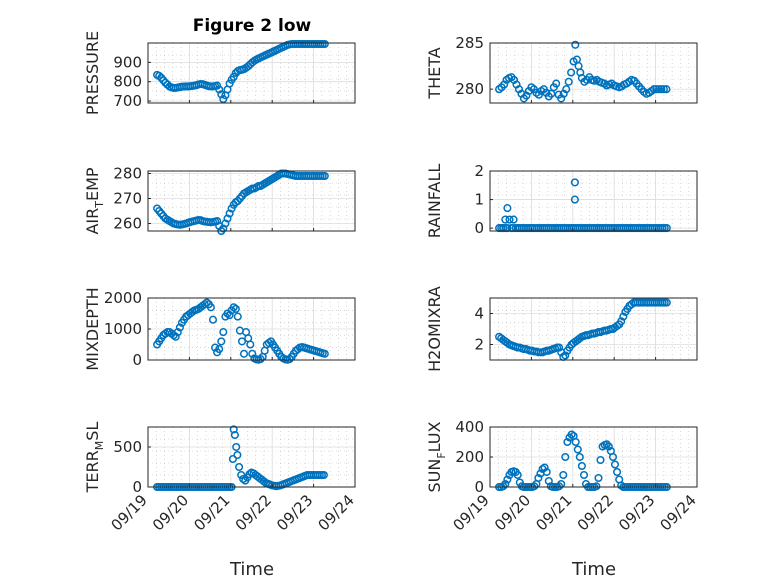  I want to click on x-tick-label: 09/23, so click(636, 512).